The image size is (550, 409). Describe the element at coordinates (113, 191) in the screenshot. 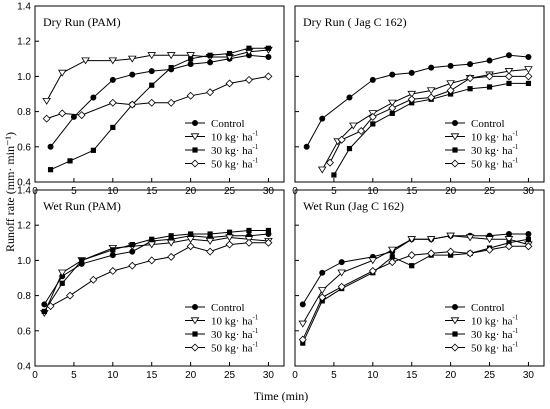

I see `x-tick-label: 10` at that location.